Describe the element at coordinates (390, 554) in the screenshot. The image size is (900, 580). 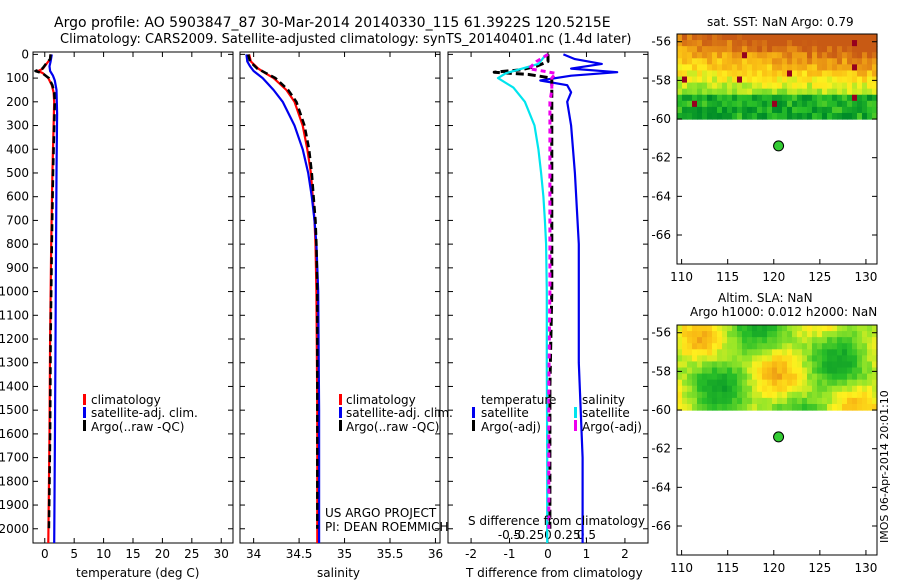
I see `x-tick-label: 35.5` at that location.